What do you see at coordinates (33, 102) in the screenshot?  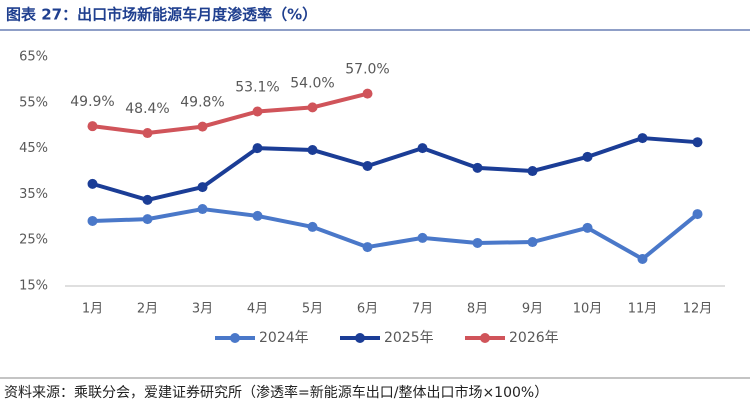 I see `y-tick-label: 55%` at bounding box center [33, 102].